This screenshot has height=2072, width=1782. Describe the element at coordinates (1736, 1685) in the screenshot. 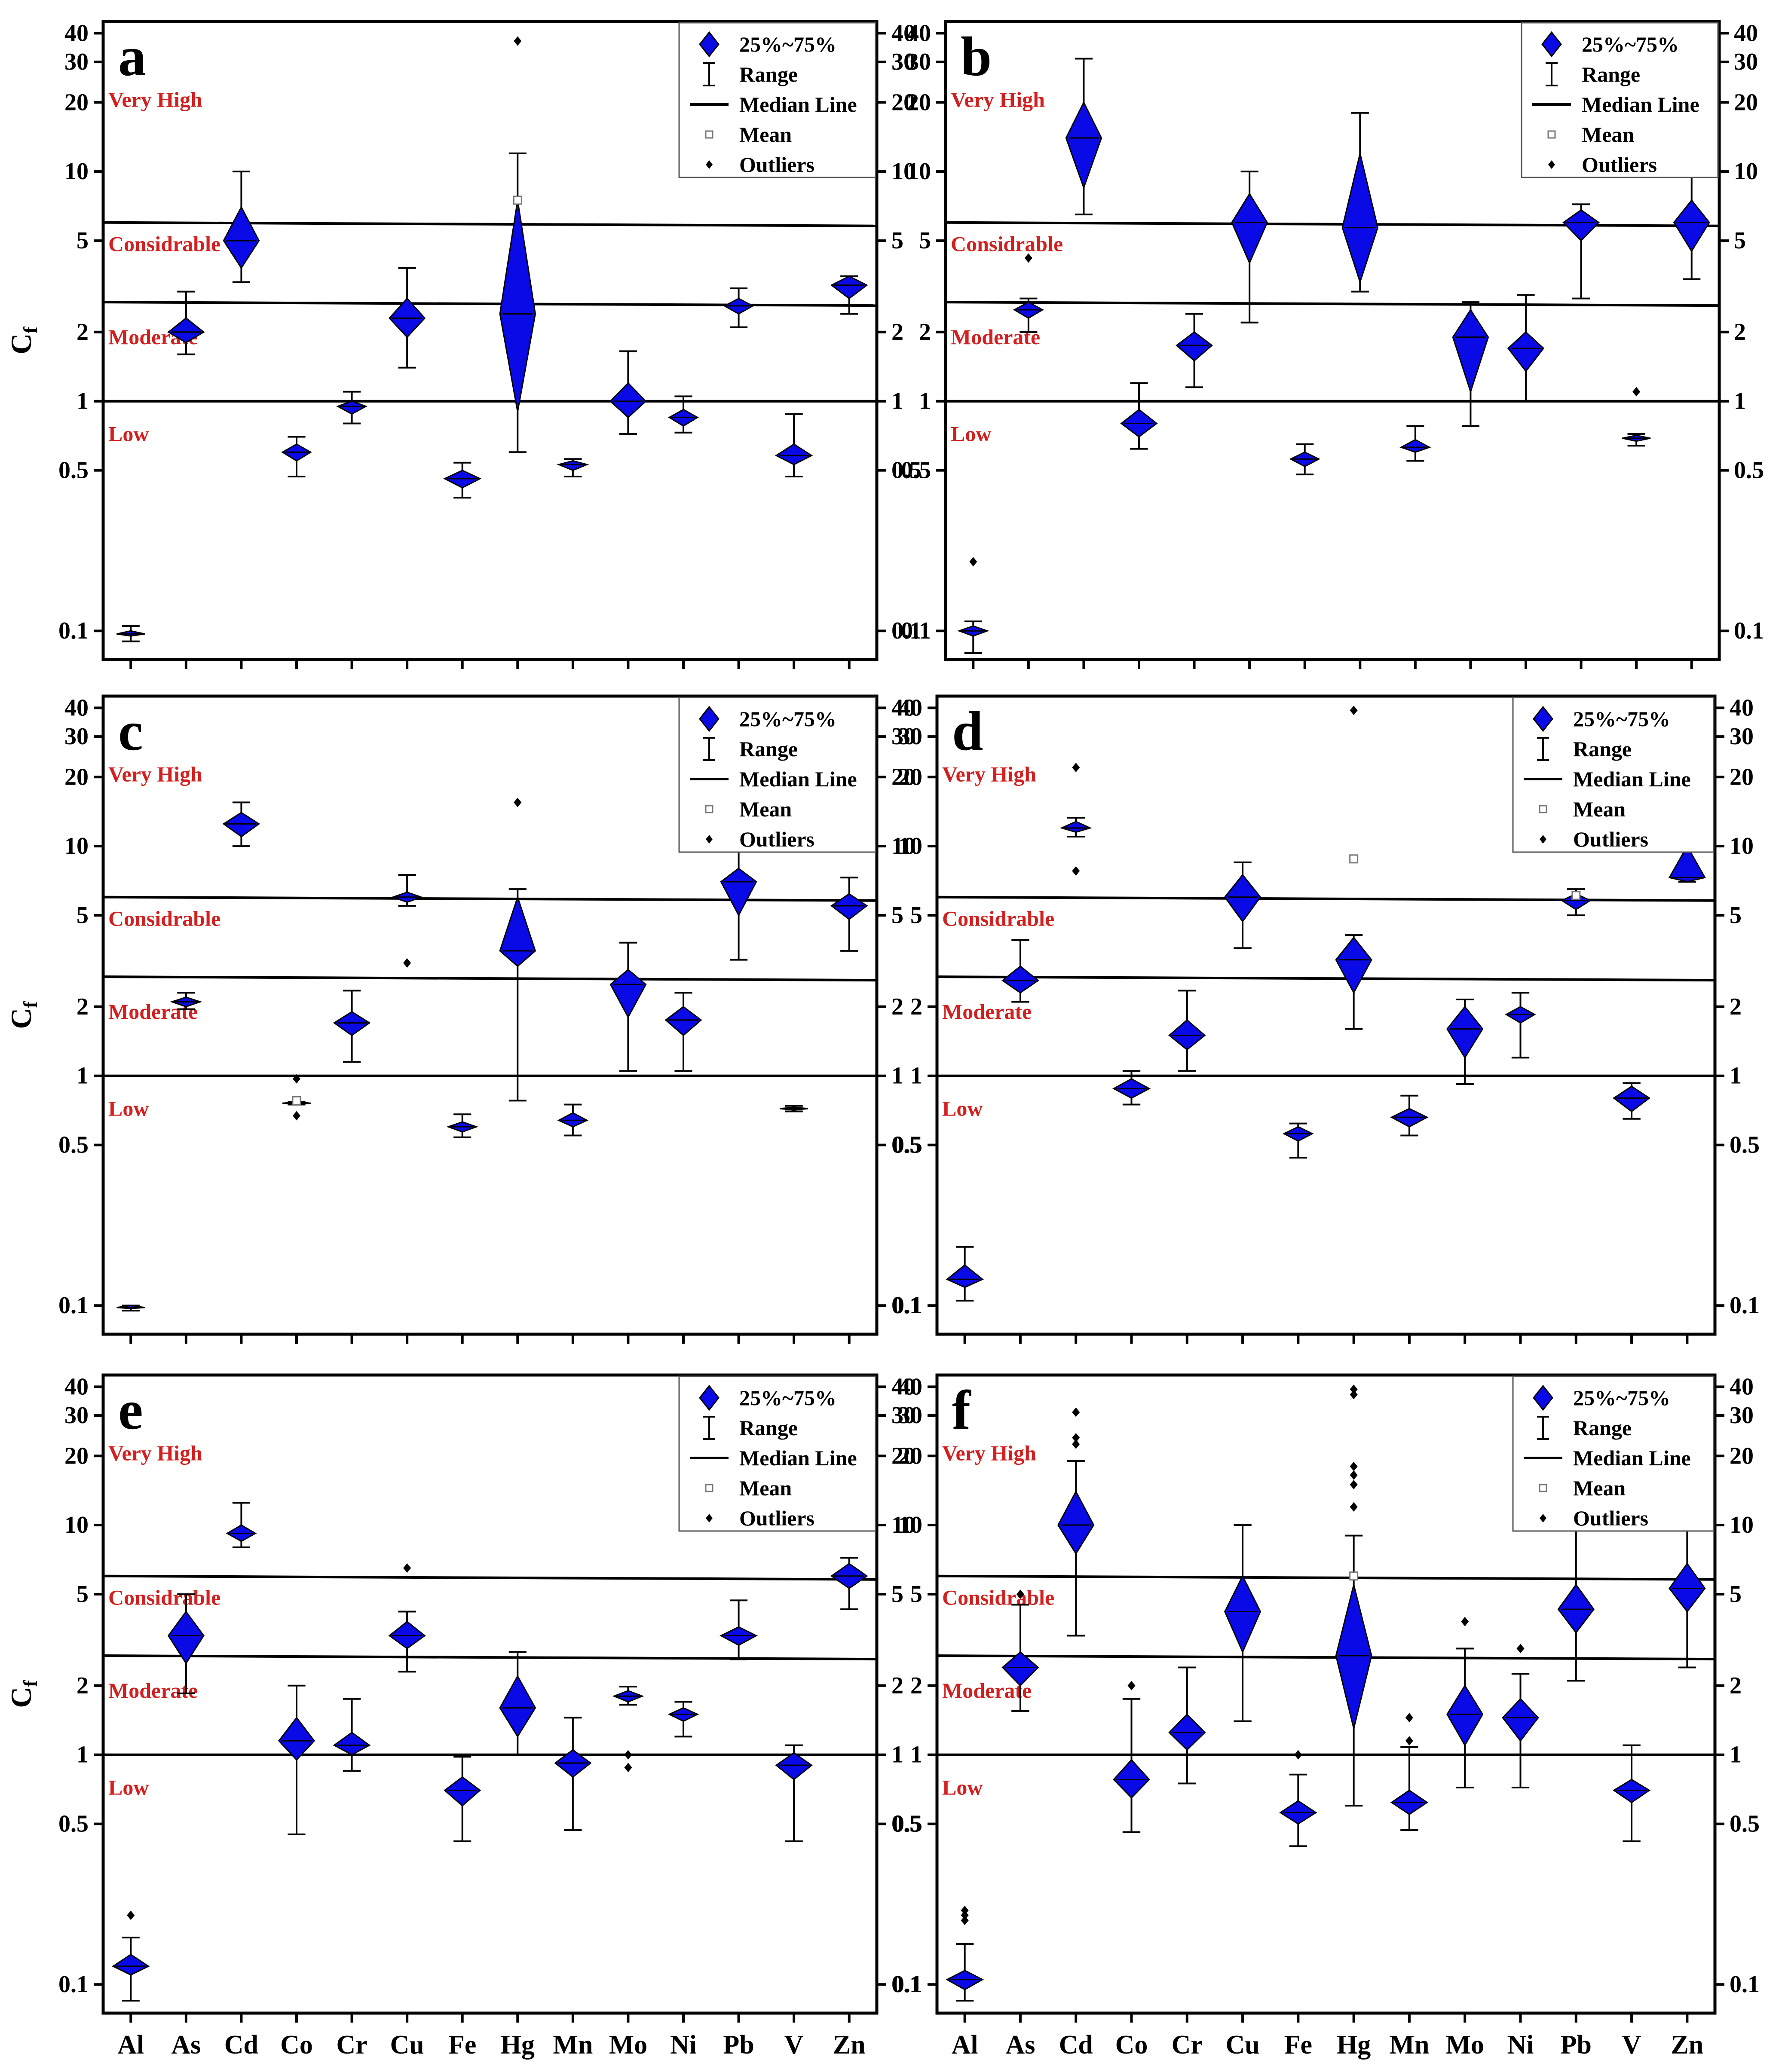

I see `y-tick-label-right: 2` at that location.